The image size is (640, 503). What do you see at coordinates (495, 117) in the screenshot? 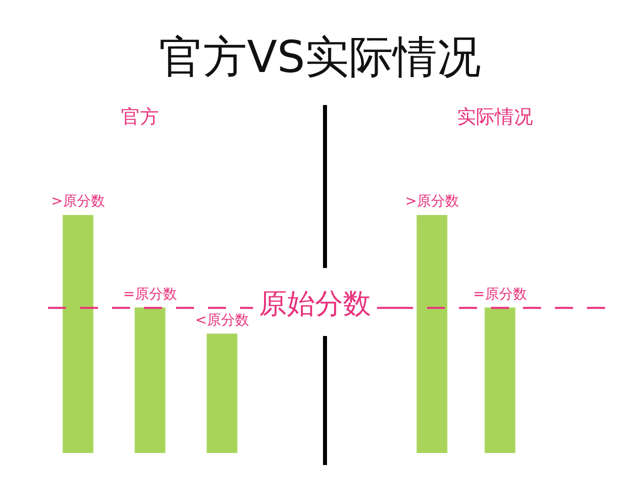
I see `chart-subtitle: 实际情况` at bounding box center [495, 117].